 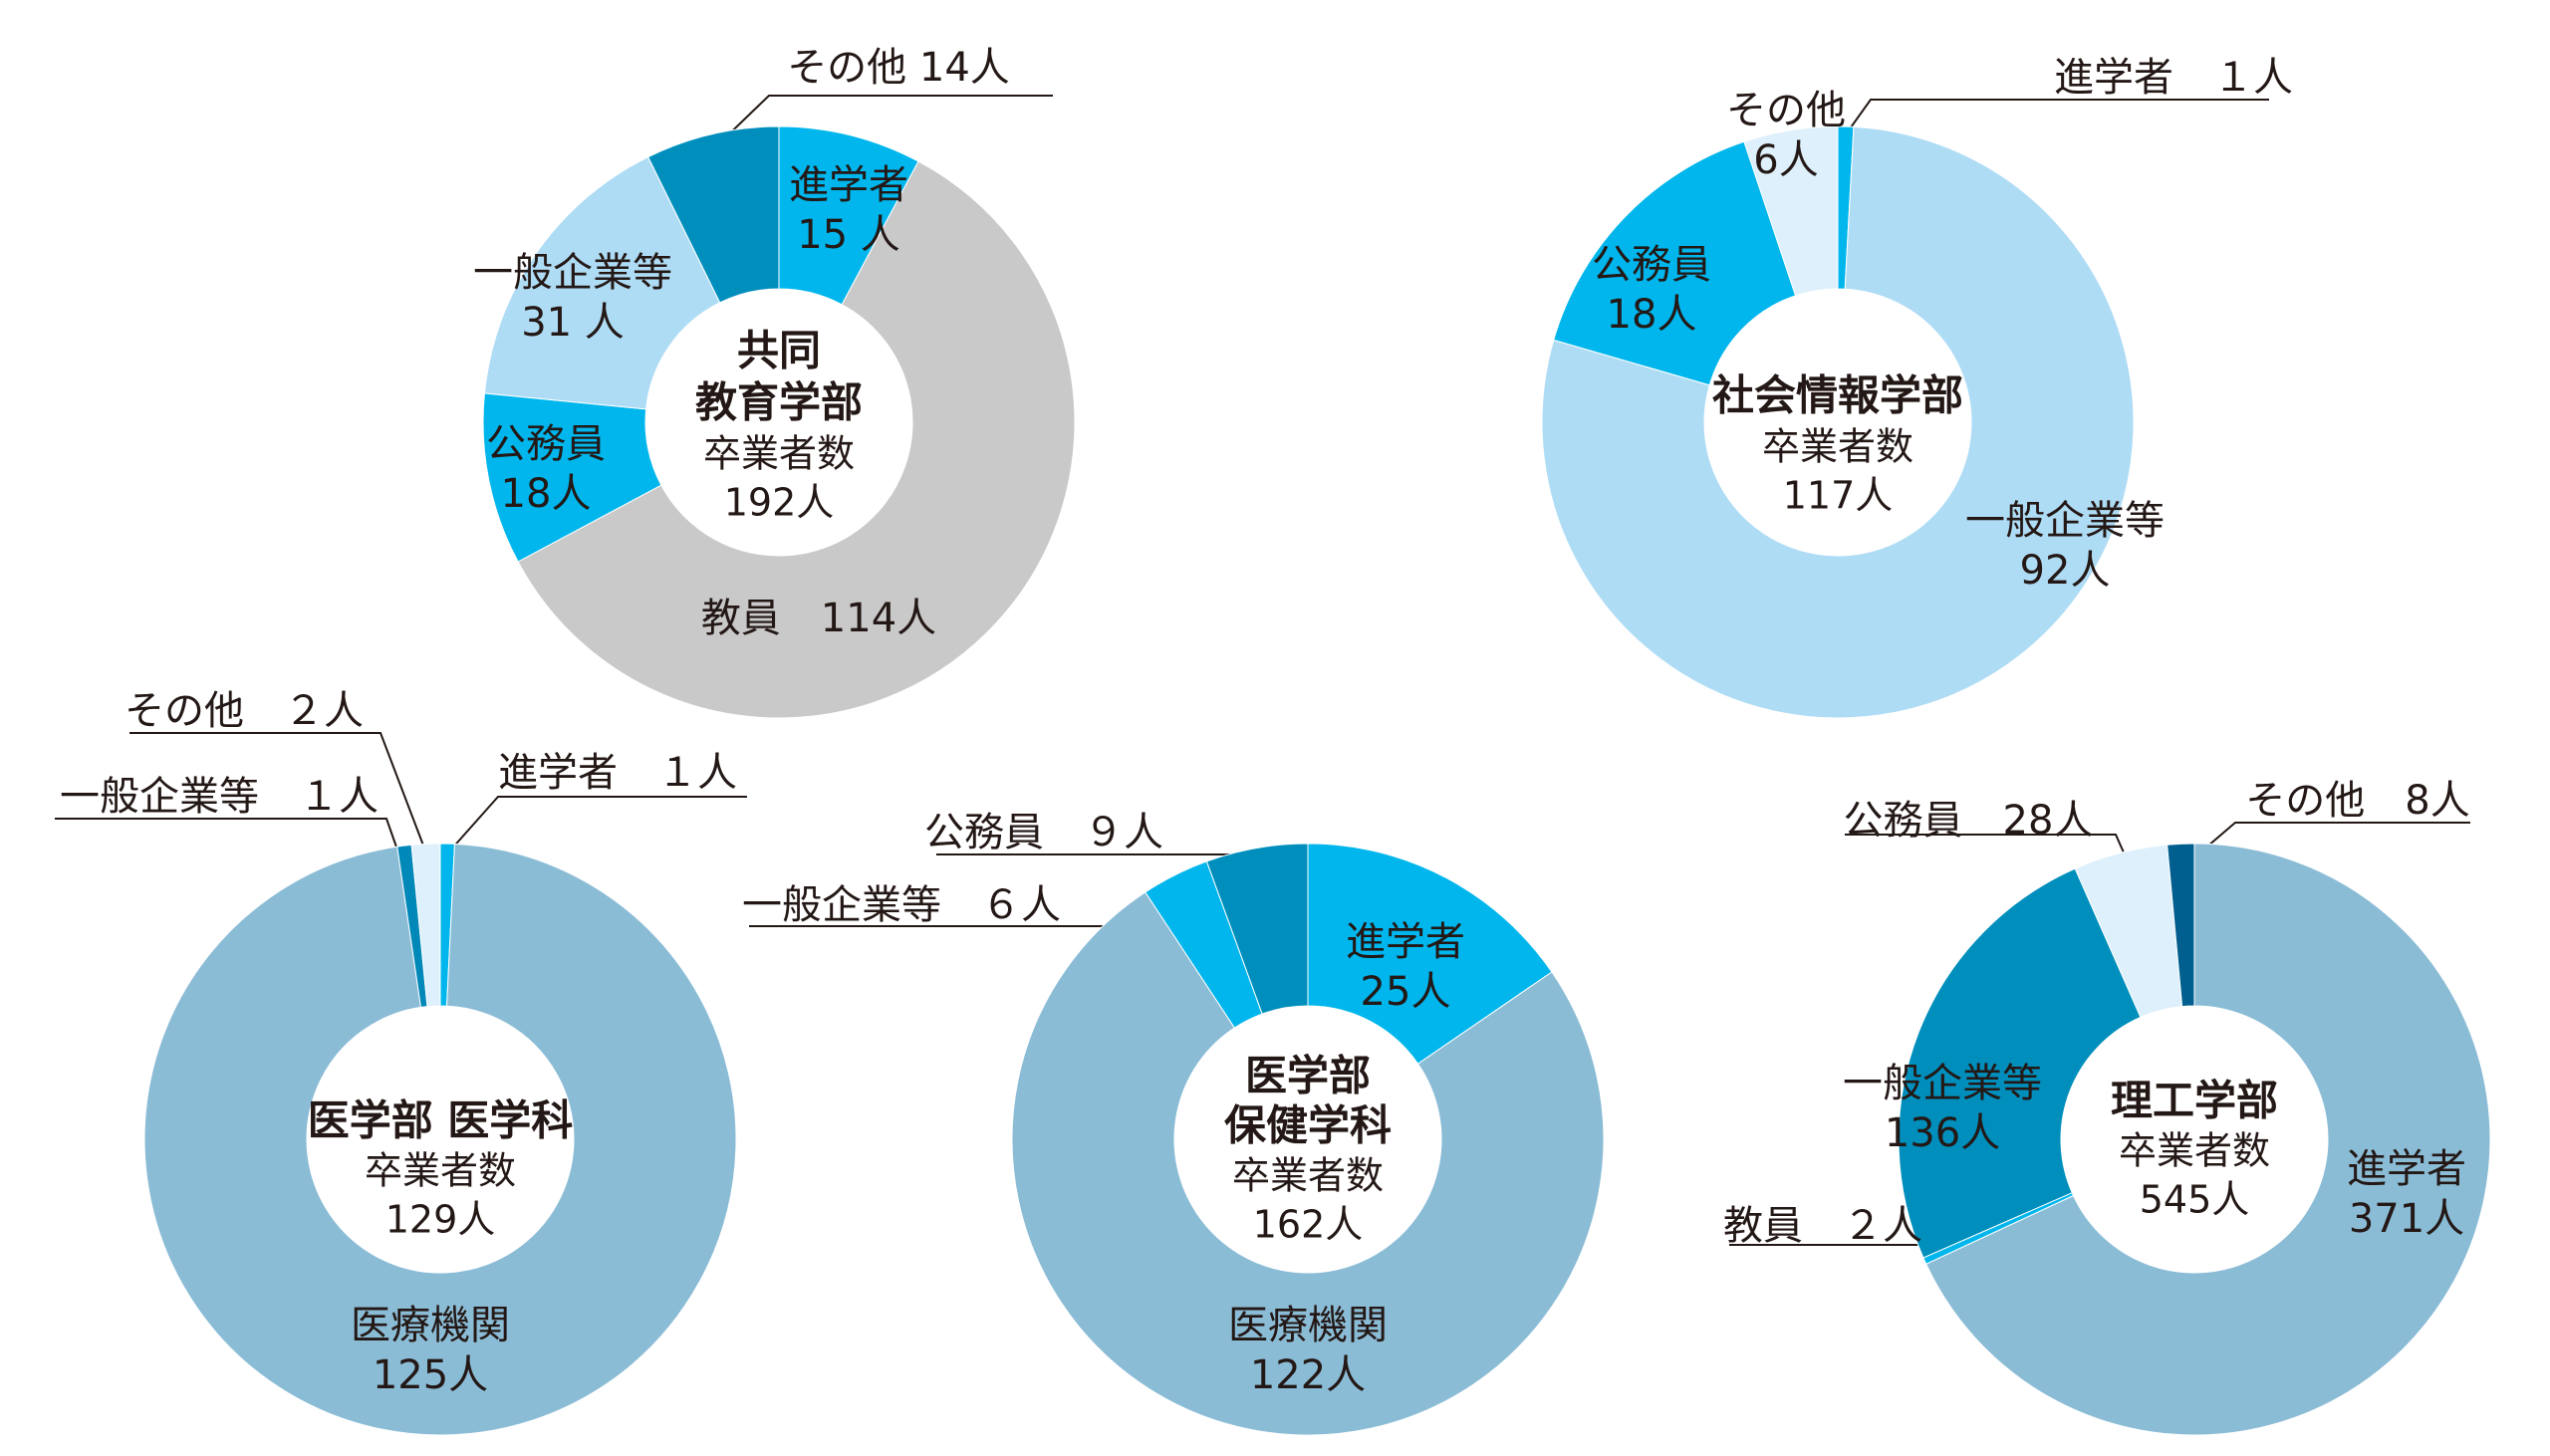 I want to click on data-label: 教員 ２人, so click(x=1822, y=1226).